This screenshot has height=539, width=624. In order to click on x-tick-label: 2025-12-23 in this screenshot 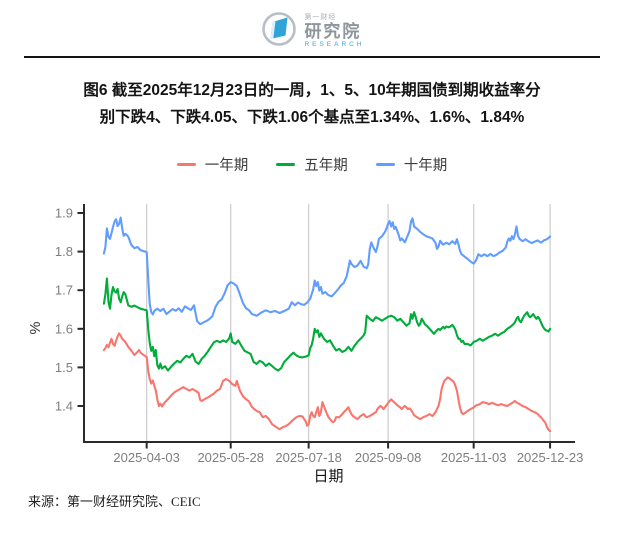, I will do `click(550, 457)`.